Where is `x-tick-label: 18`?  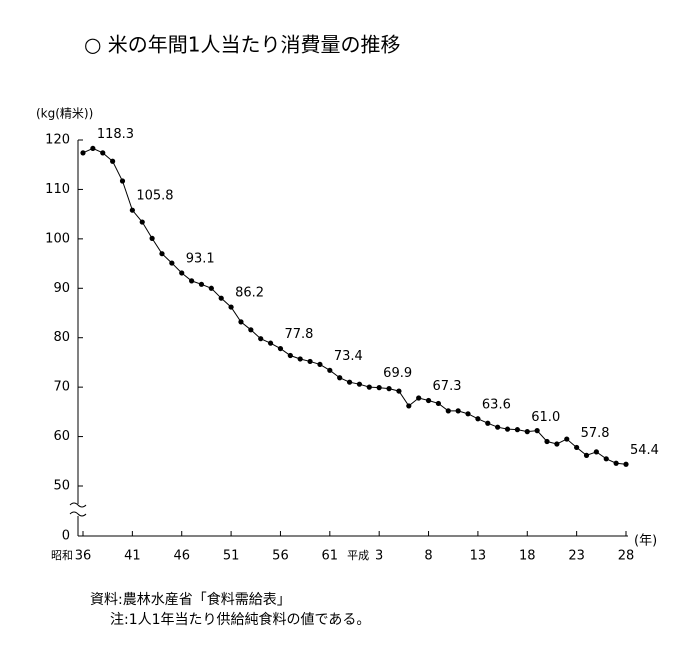 x-tick-label: 18 is located at coordinates (527, 556).